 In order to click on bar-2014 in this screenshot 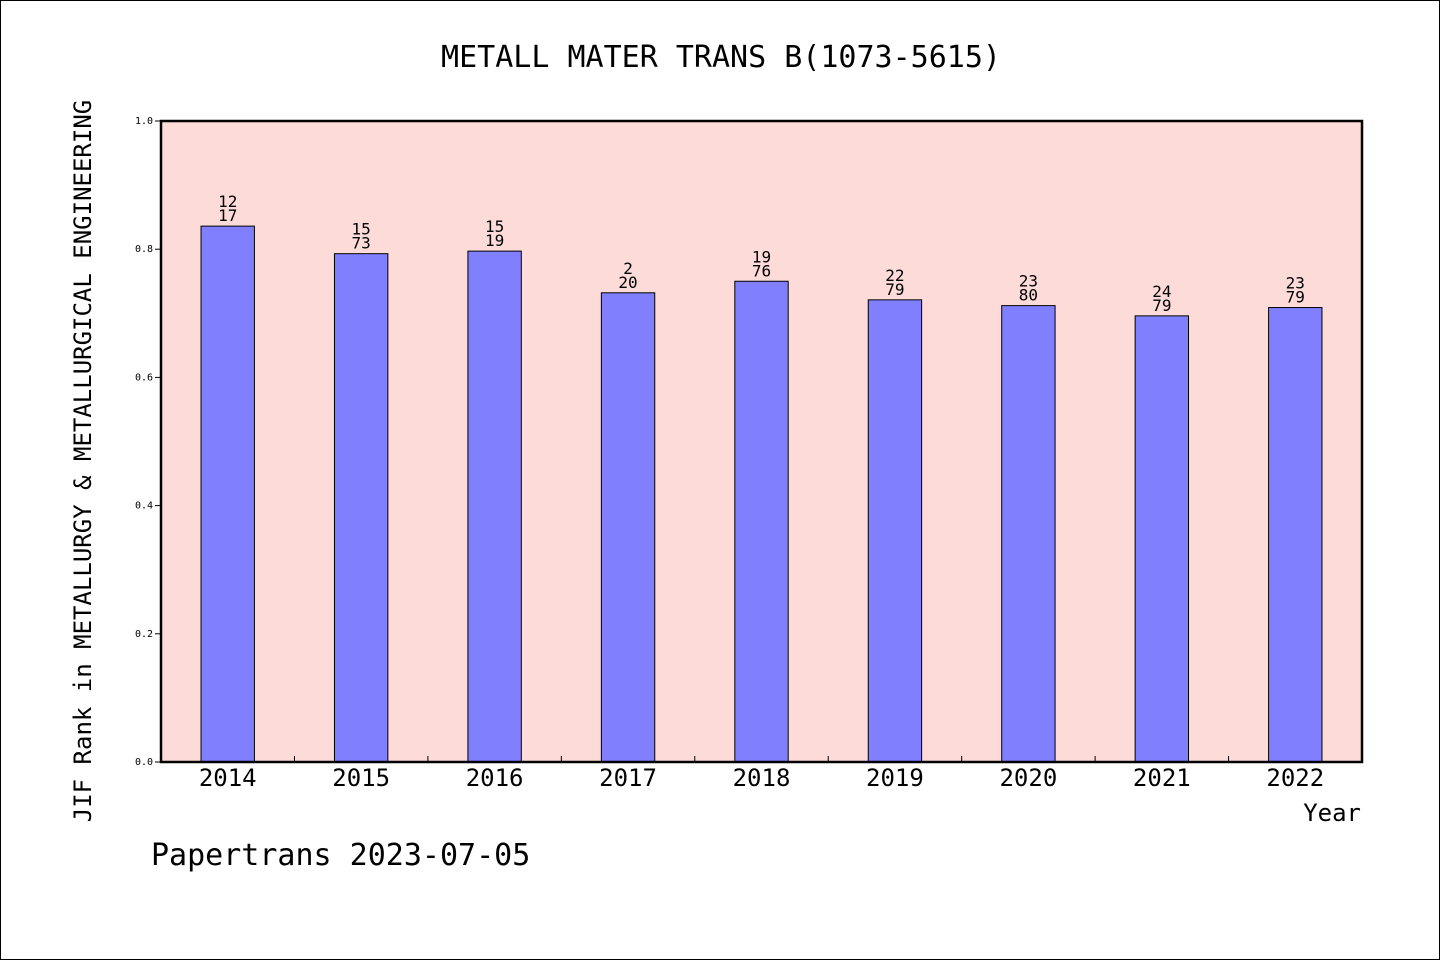, I will do `click(227, 494)`.